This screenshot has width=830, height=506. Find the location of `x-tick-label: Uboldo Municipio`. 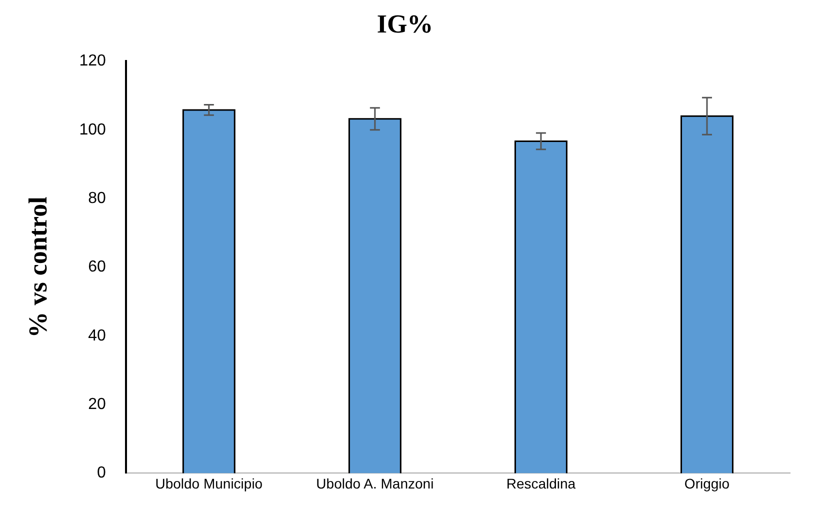

x-tick-label: Uboldo Municipio is located at coordinates (209, 483).